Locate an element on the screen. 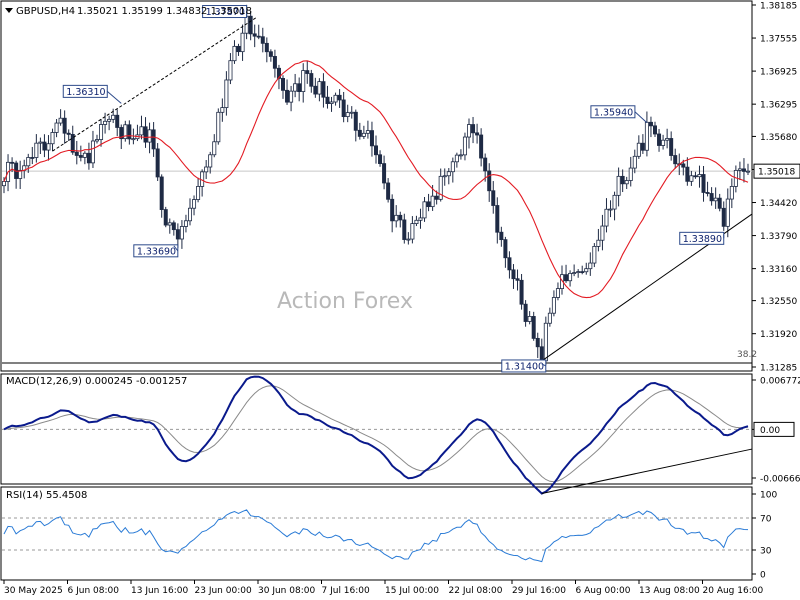 Image resolution: width=800 pixels, height=600 pixels. price-label-1-31400: 1.31400 is located at coordinates (524, 366).